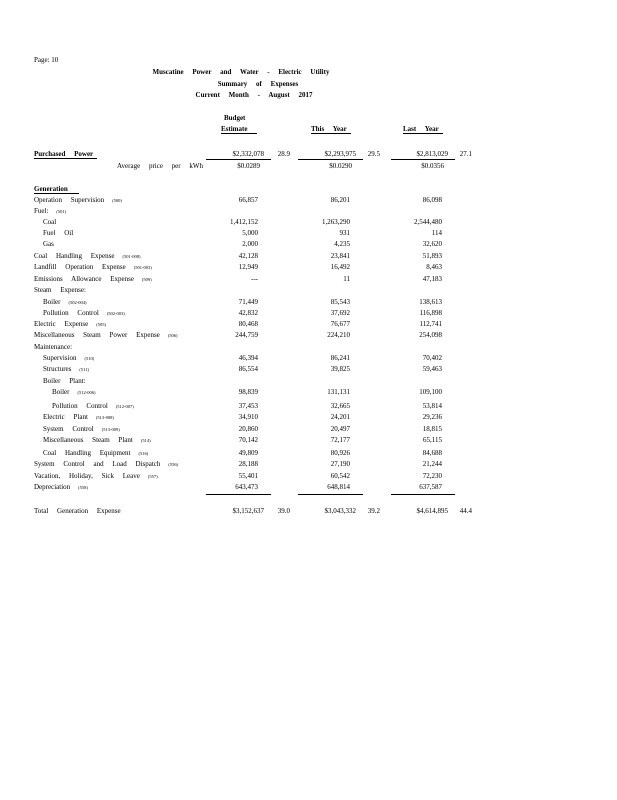 The image size is (617, 800). I want to click on report-period: Current Month - August 2017, so click(254, 95).